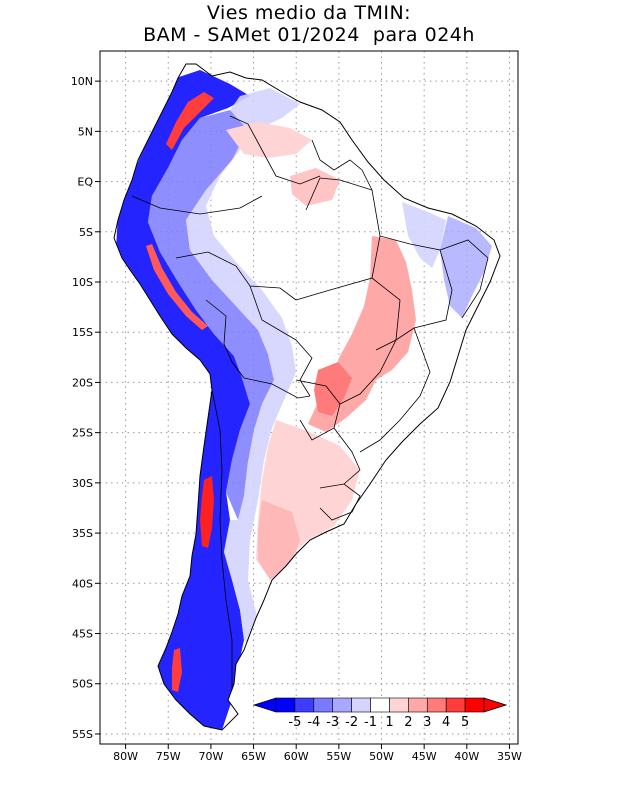 The width and height of the screenshot is (618, 800). What do you see at coordinates (424, 235) in the screenshot?
I see `coast-cold` at bounding box center [424, 235].